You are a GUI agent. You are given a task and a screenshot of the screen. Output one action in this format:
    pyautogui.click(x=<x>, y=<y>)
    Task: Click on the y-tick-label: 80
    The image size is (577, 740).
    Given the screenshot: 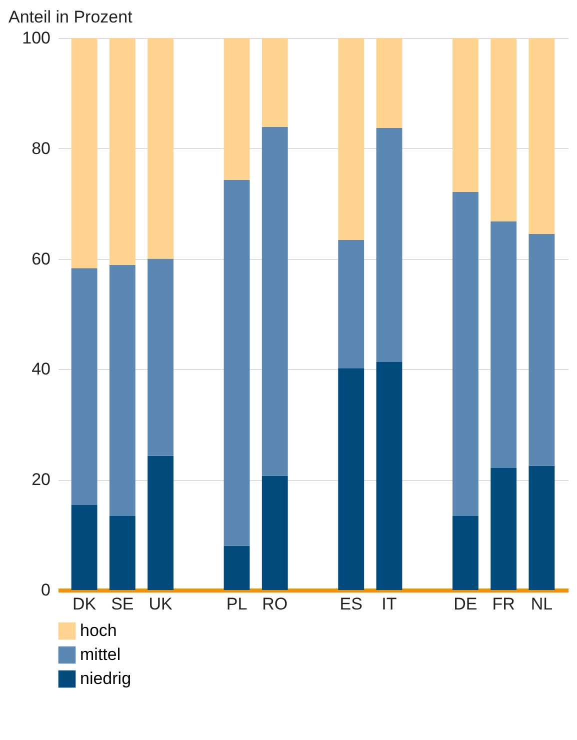 What is the action you would take?
    pyautogui.click(x=41, y=148)
    